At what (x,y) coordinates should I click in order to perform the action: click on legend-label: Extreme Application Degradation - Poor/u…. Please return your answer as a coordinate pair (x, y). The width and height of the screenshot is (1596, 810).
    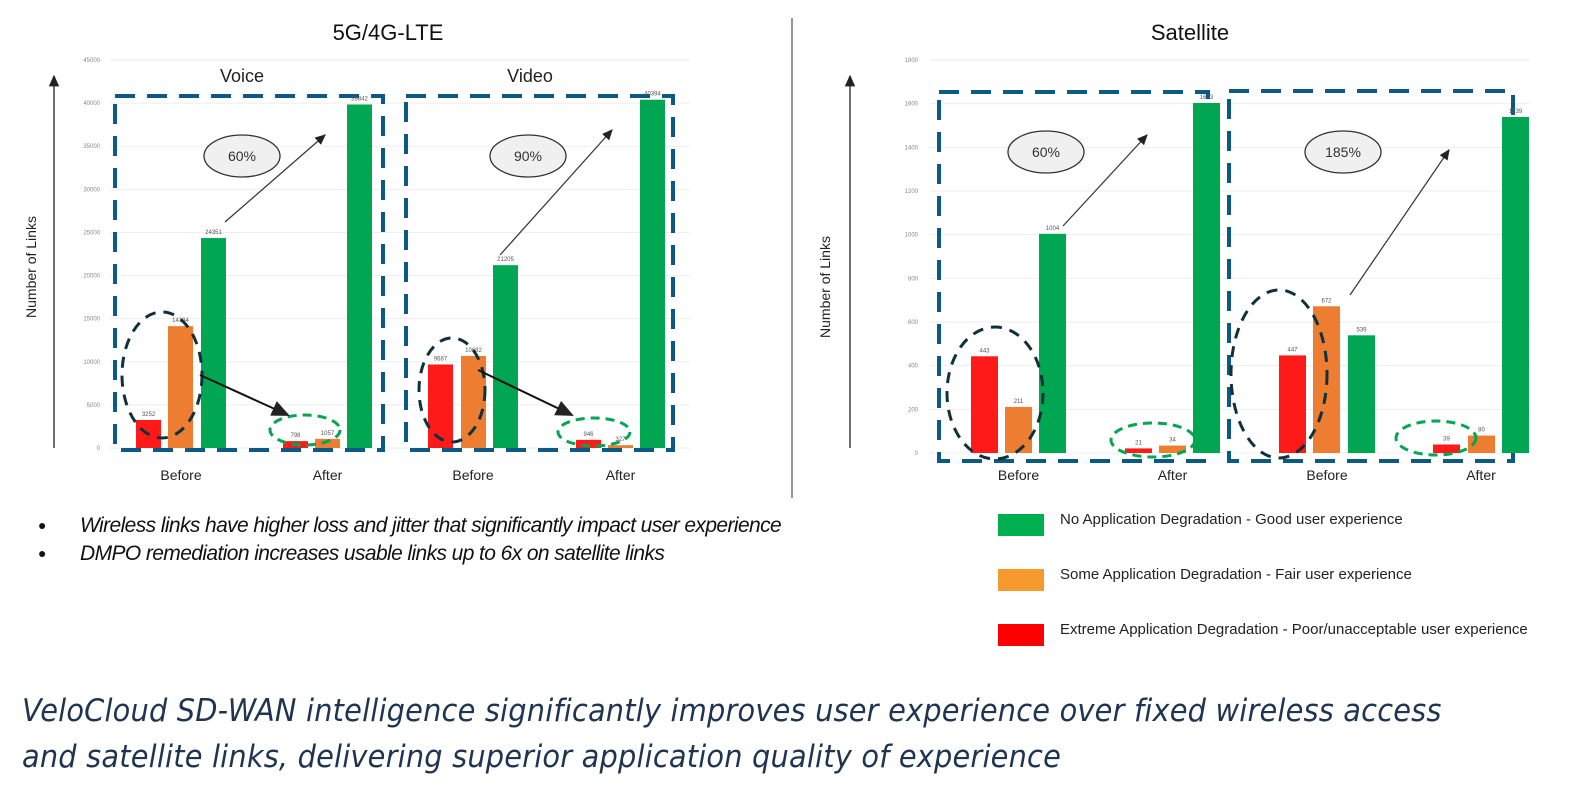
    Looking at the image, I should click on (1294, 629).